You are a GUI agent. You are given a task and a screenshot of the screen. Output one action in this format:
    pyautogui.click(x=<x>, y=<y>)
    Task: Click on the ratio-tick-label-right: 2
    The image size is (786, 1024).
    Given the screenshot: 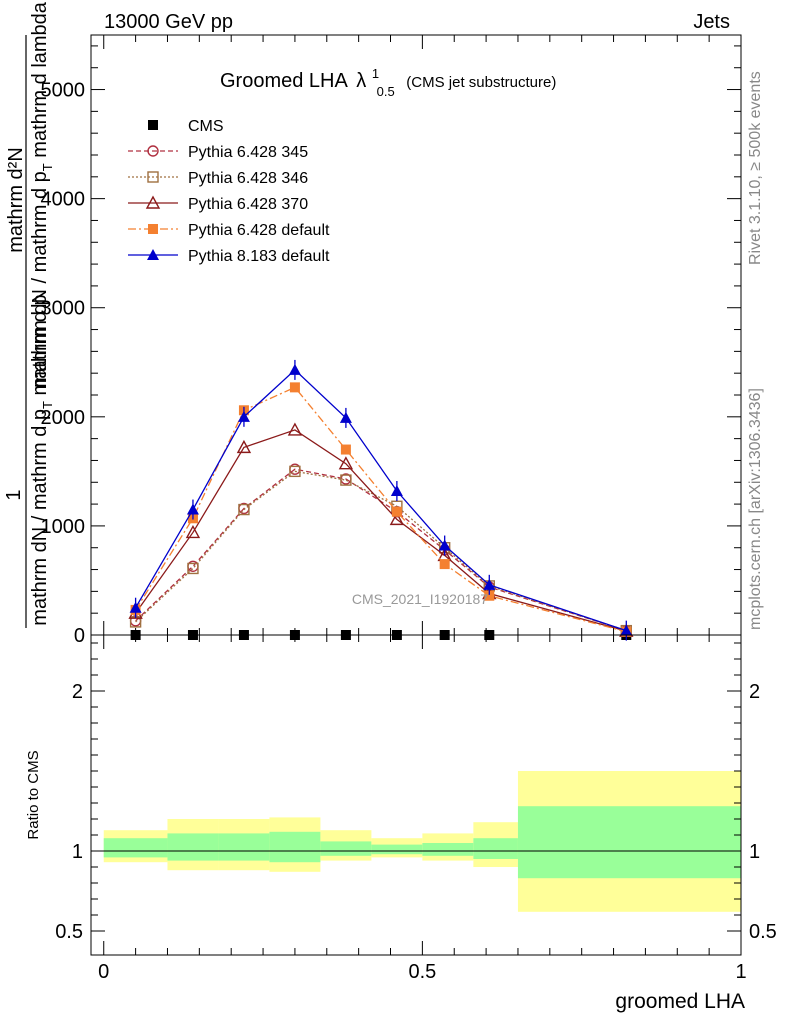 What is the action you would take?
    pyautogui.click(x=754, y=692)
    